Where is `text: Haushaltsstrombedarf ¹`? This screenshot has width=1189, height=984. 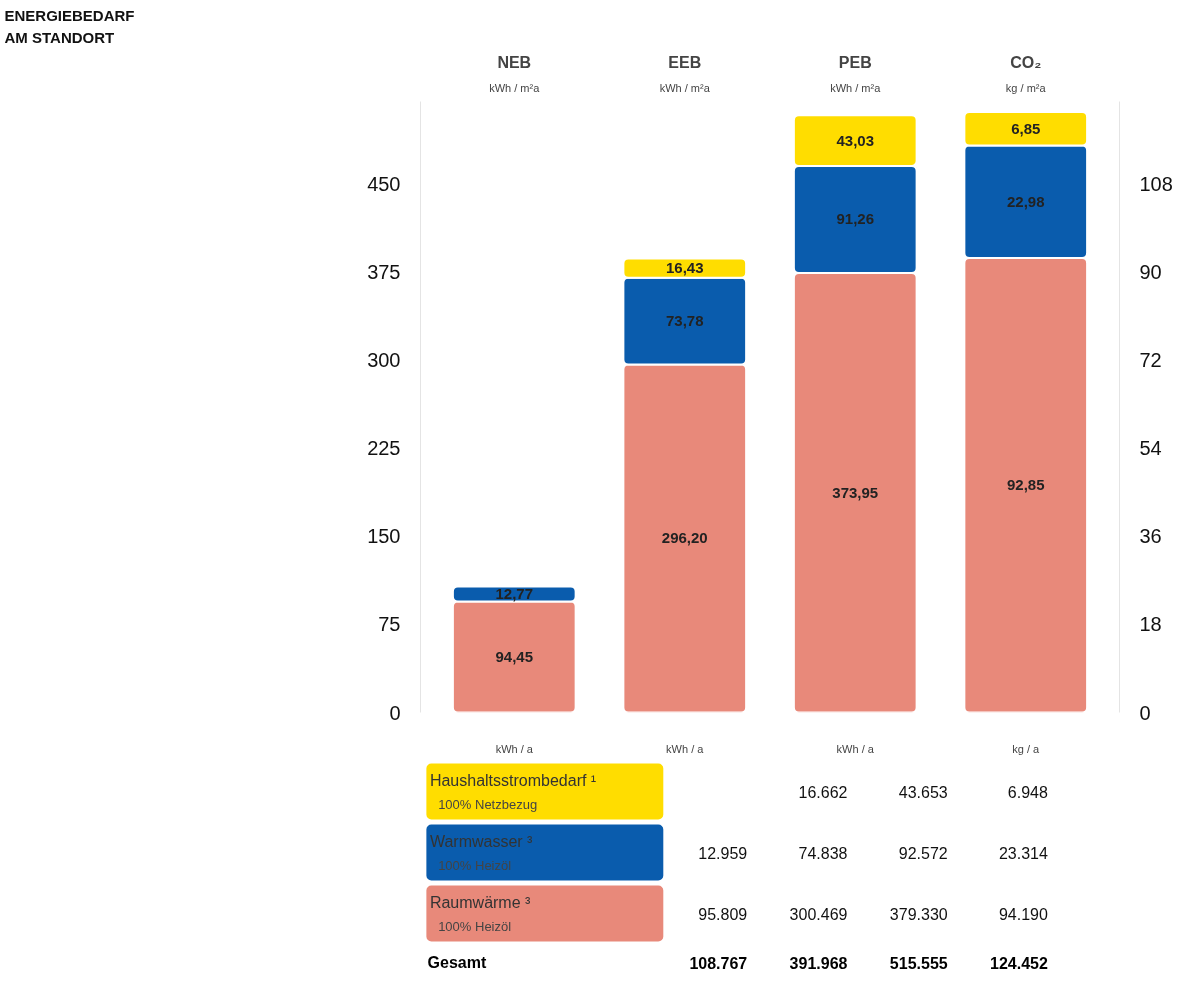
text: Haushaltsstrombedarf ¹ is located at coordinates (513, 780).